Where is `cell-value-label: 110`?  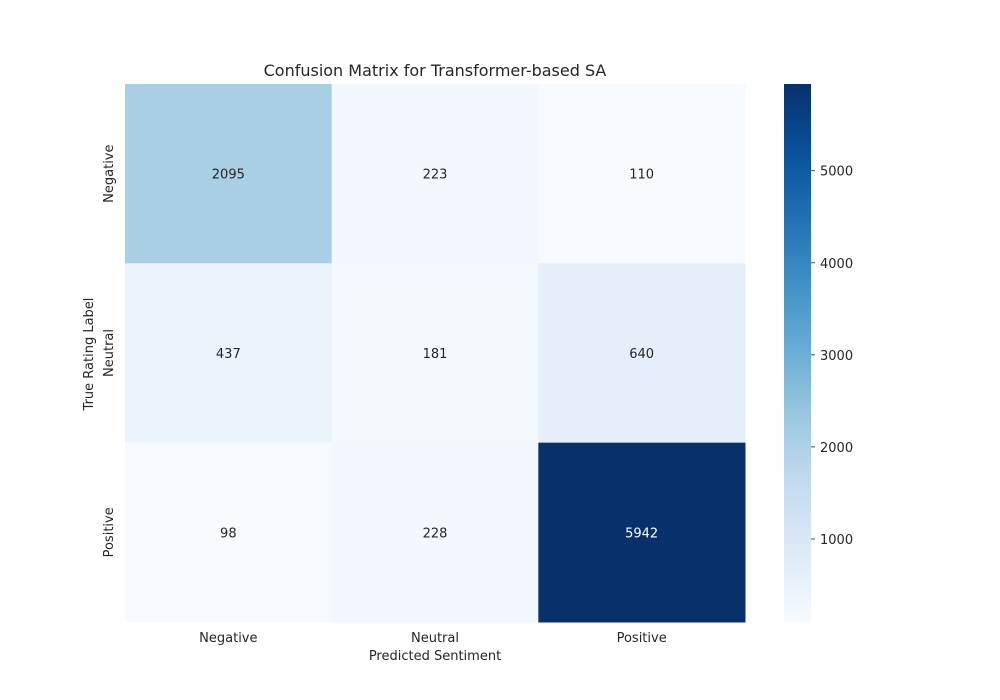 cell-value-label: 110 is located at coordinates (641, 175).